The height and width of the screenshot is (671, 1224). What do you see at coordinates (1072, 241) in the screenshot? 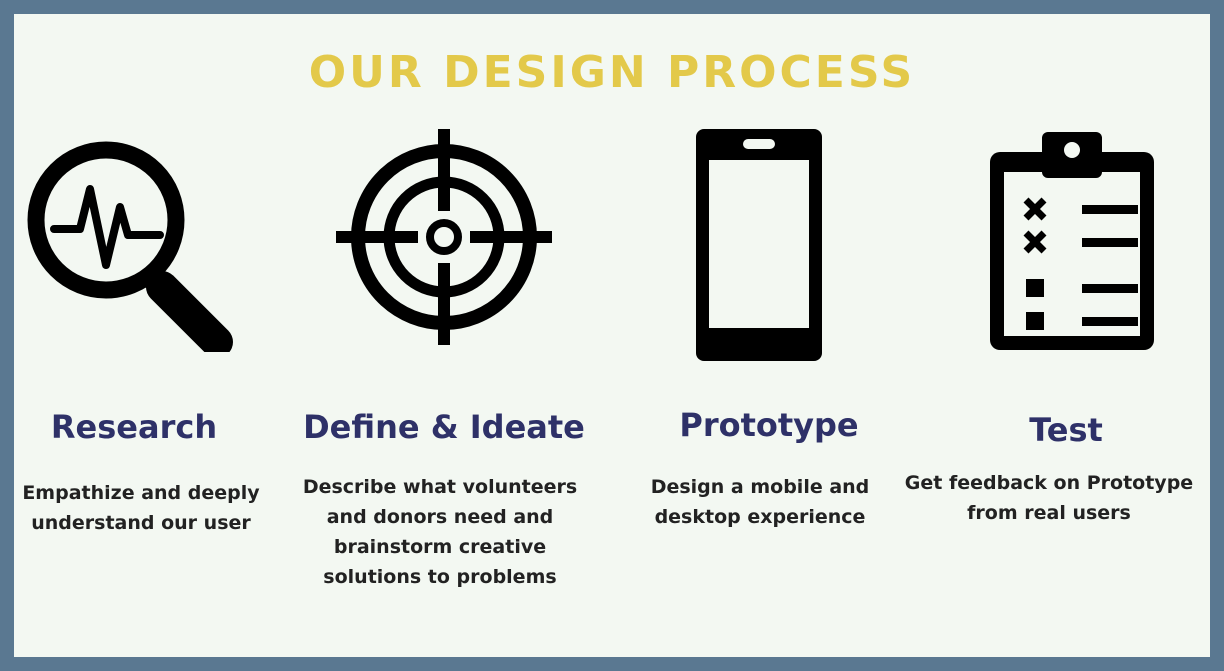
I see `clipboard-checklist-icon` at bounding box center [1072, 241].